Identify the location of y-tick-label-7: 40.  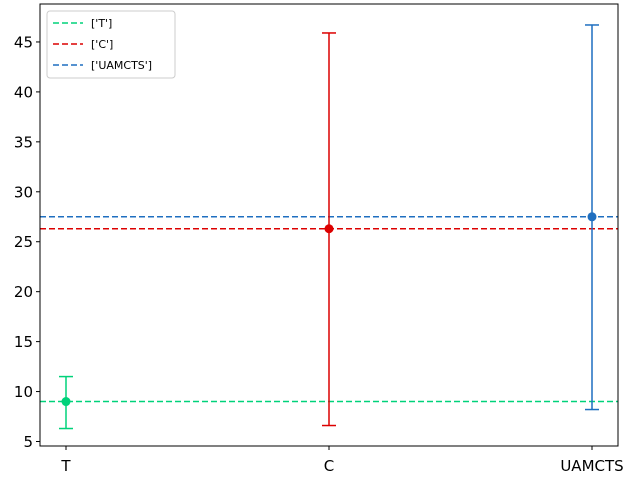
(23, 92).